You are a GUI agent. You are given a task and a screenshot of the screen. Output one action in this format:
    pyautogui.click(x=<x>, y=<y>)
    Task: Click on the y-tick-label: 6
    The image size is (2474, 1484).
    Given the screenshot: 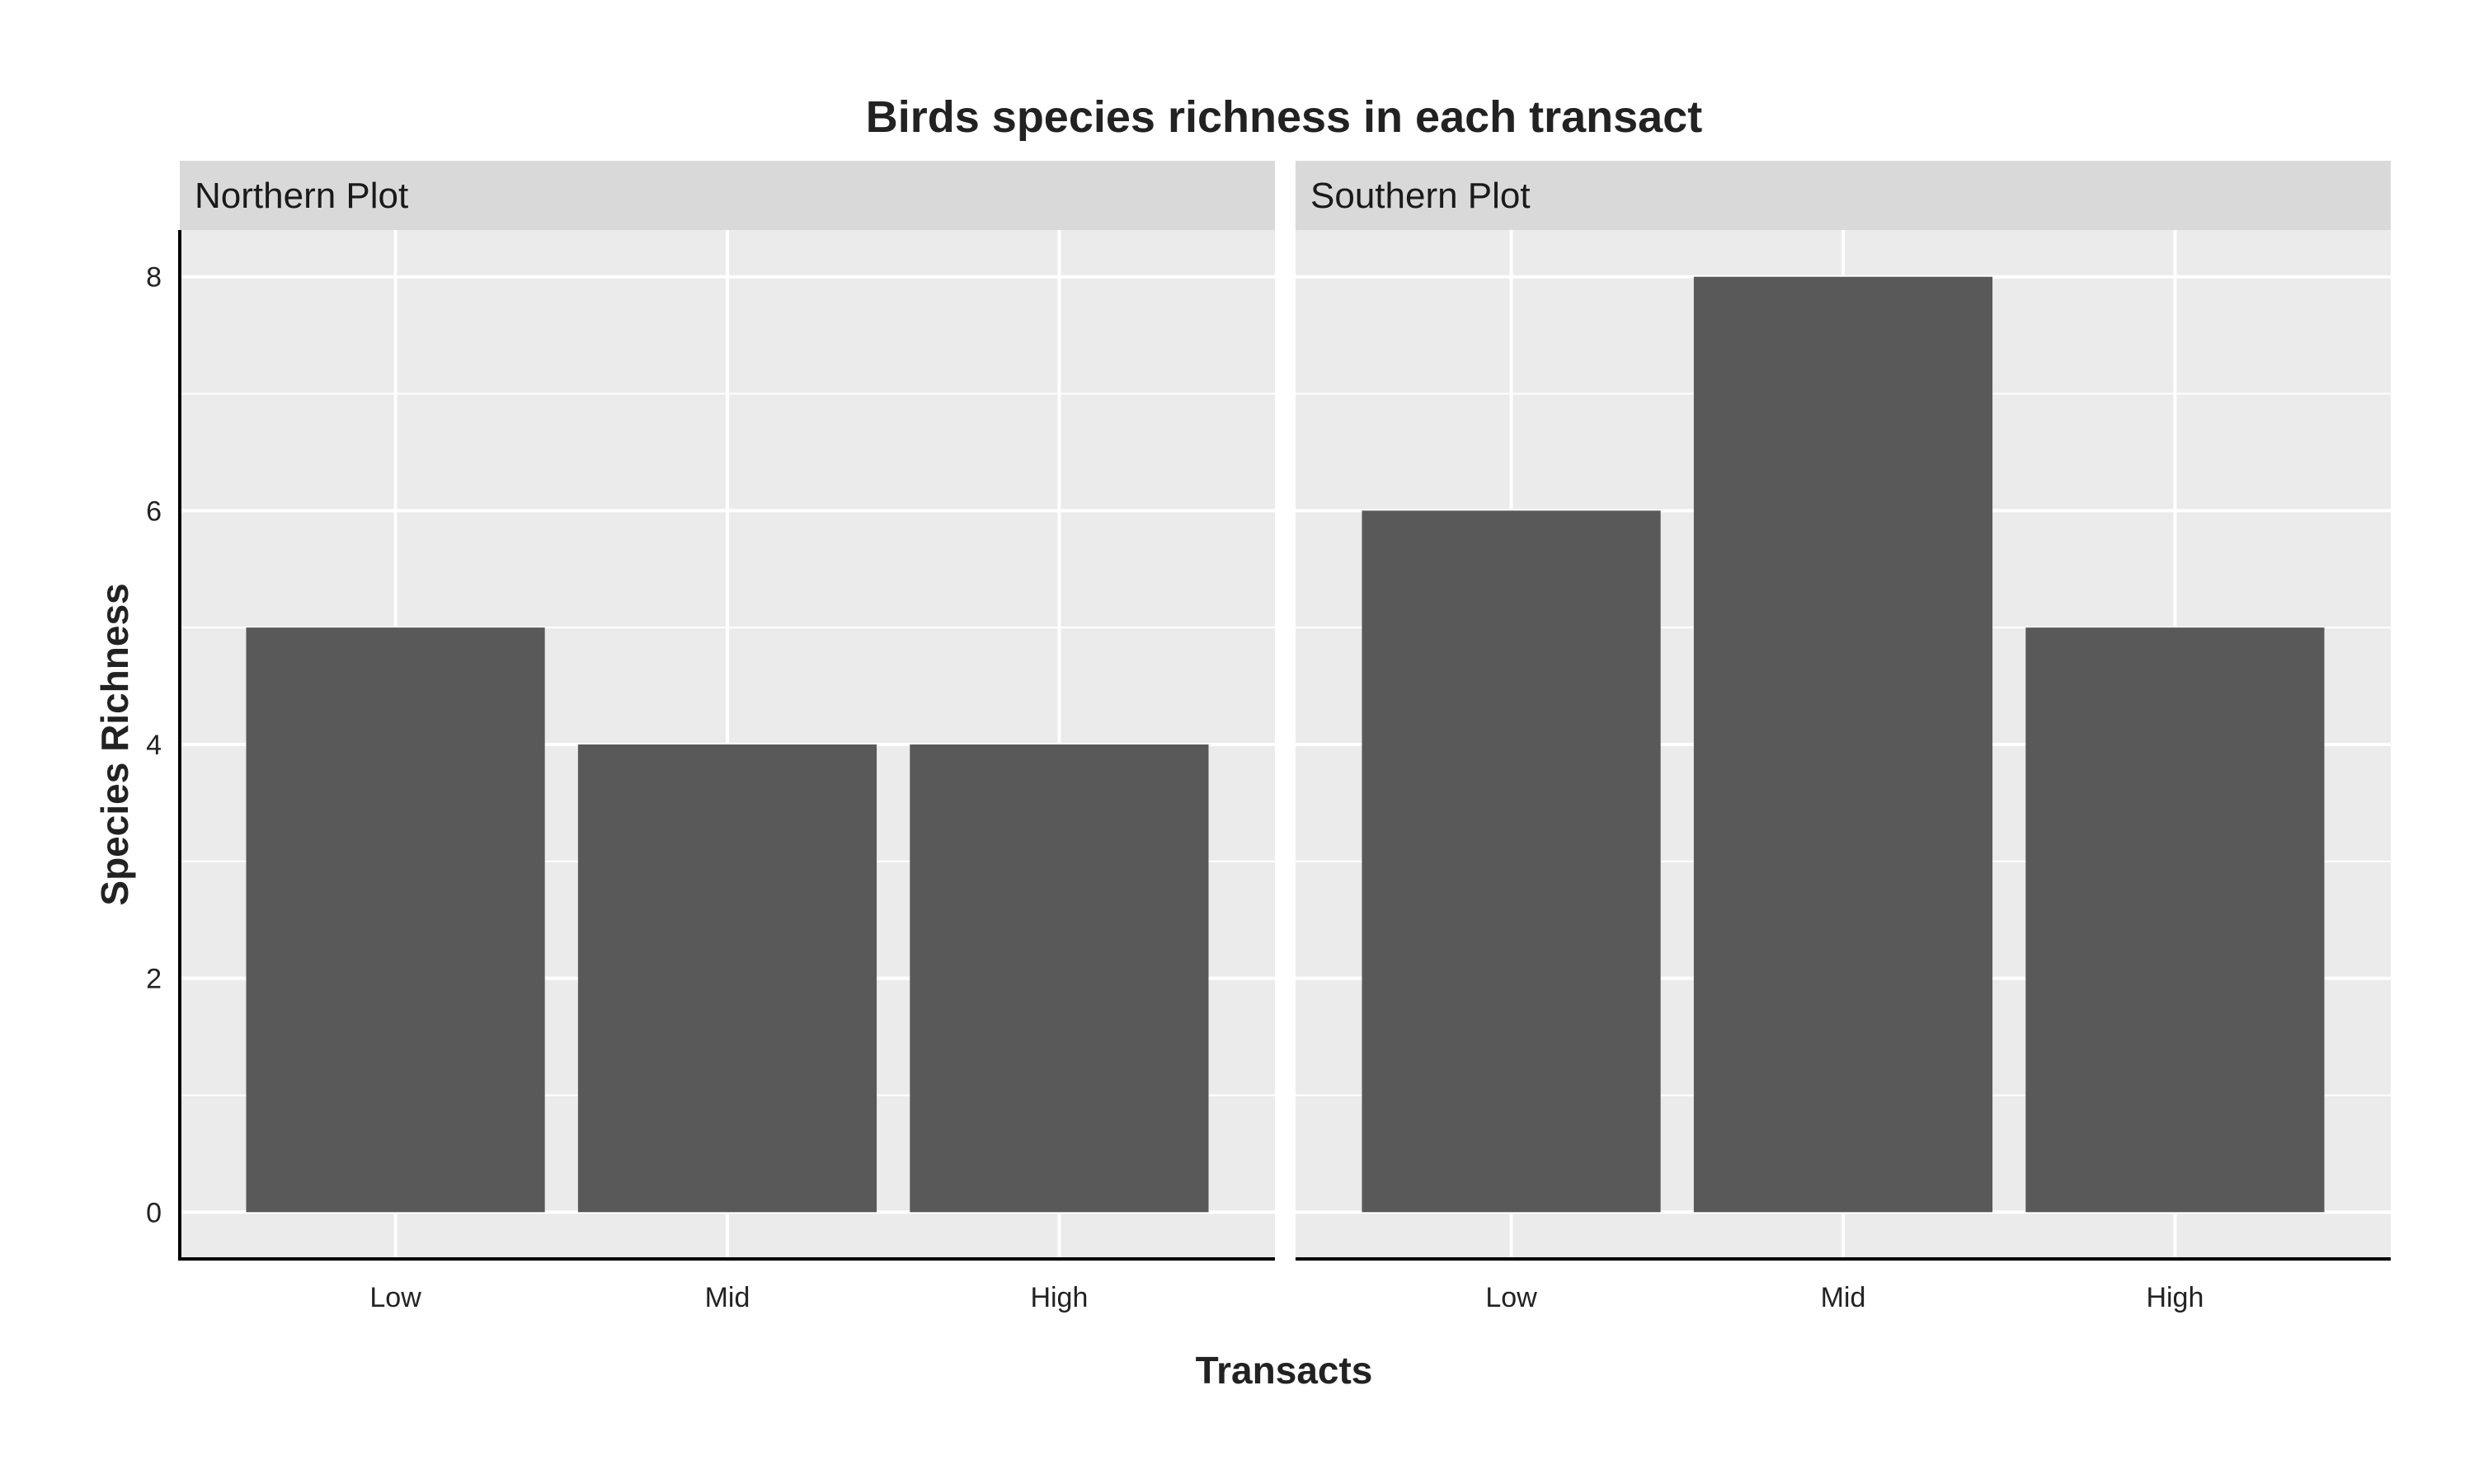 What is the action you would take?
    pyautogui.click(x=154, y=511)
    